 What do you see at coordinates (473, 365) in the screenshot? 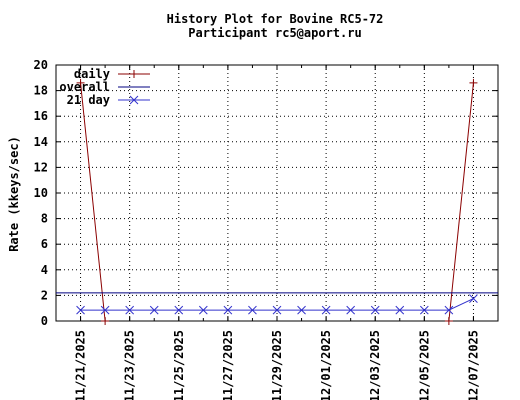
I see `x-tick-label: 12/07/2025` at bounding box center [473, 365].